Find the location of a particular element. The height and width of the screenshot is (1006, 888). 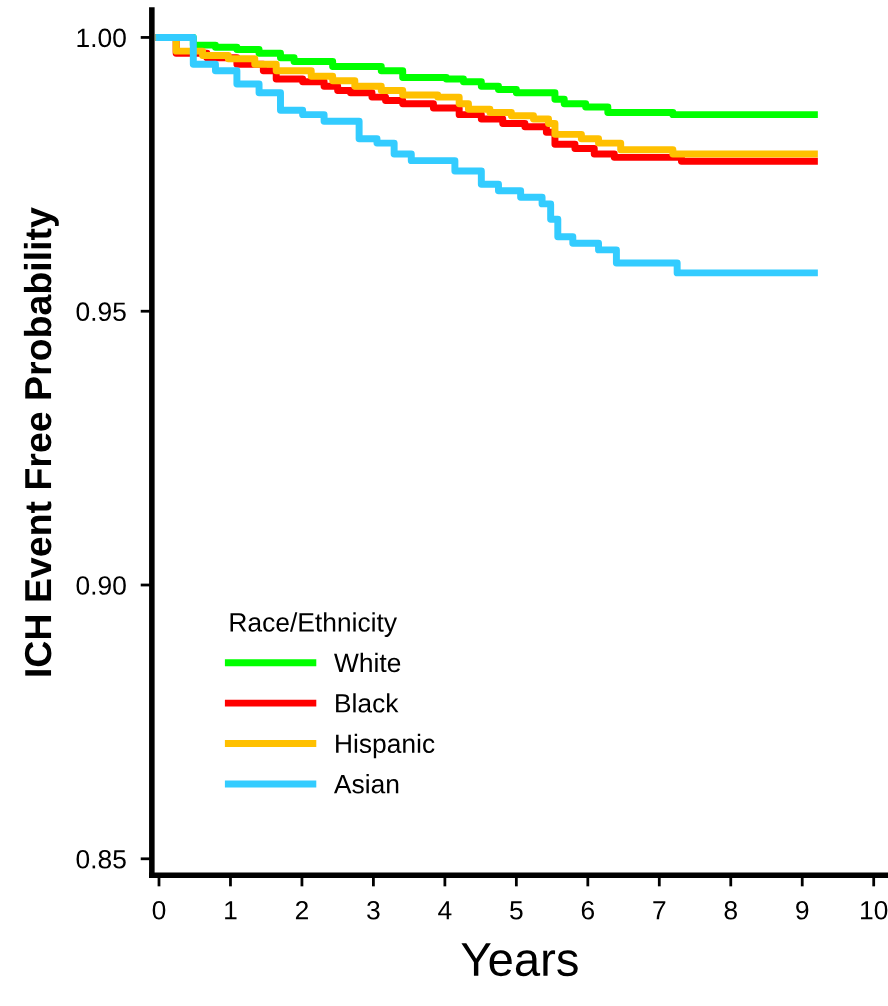

y-axis-title: ICH Event Free Probability is located at coordinates (41, 441).